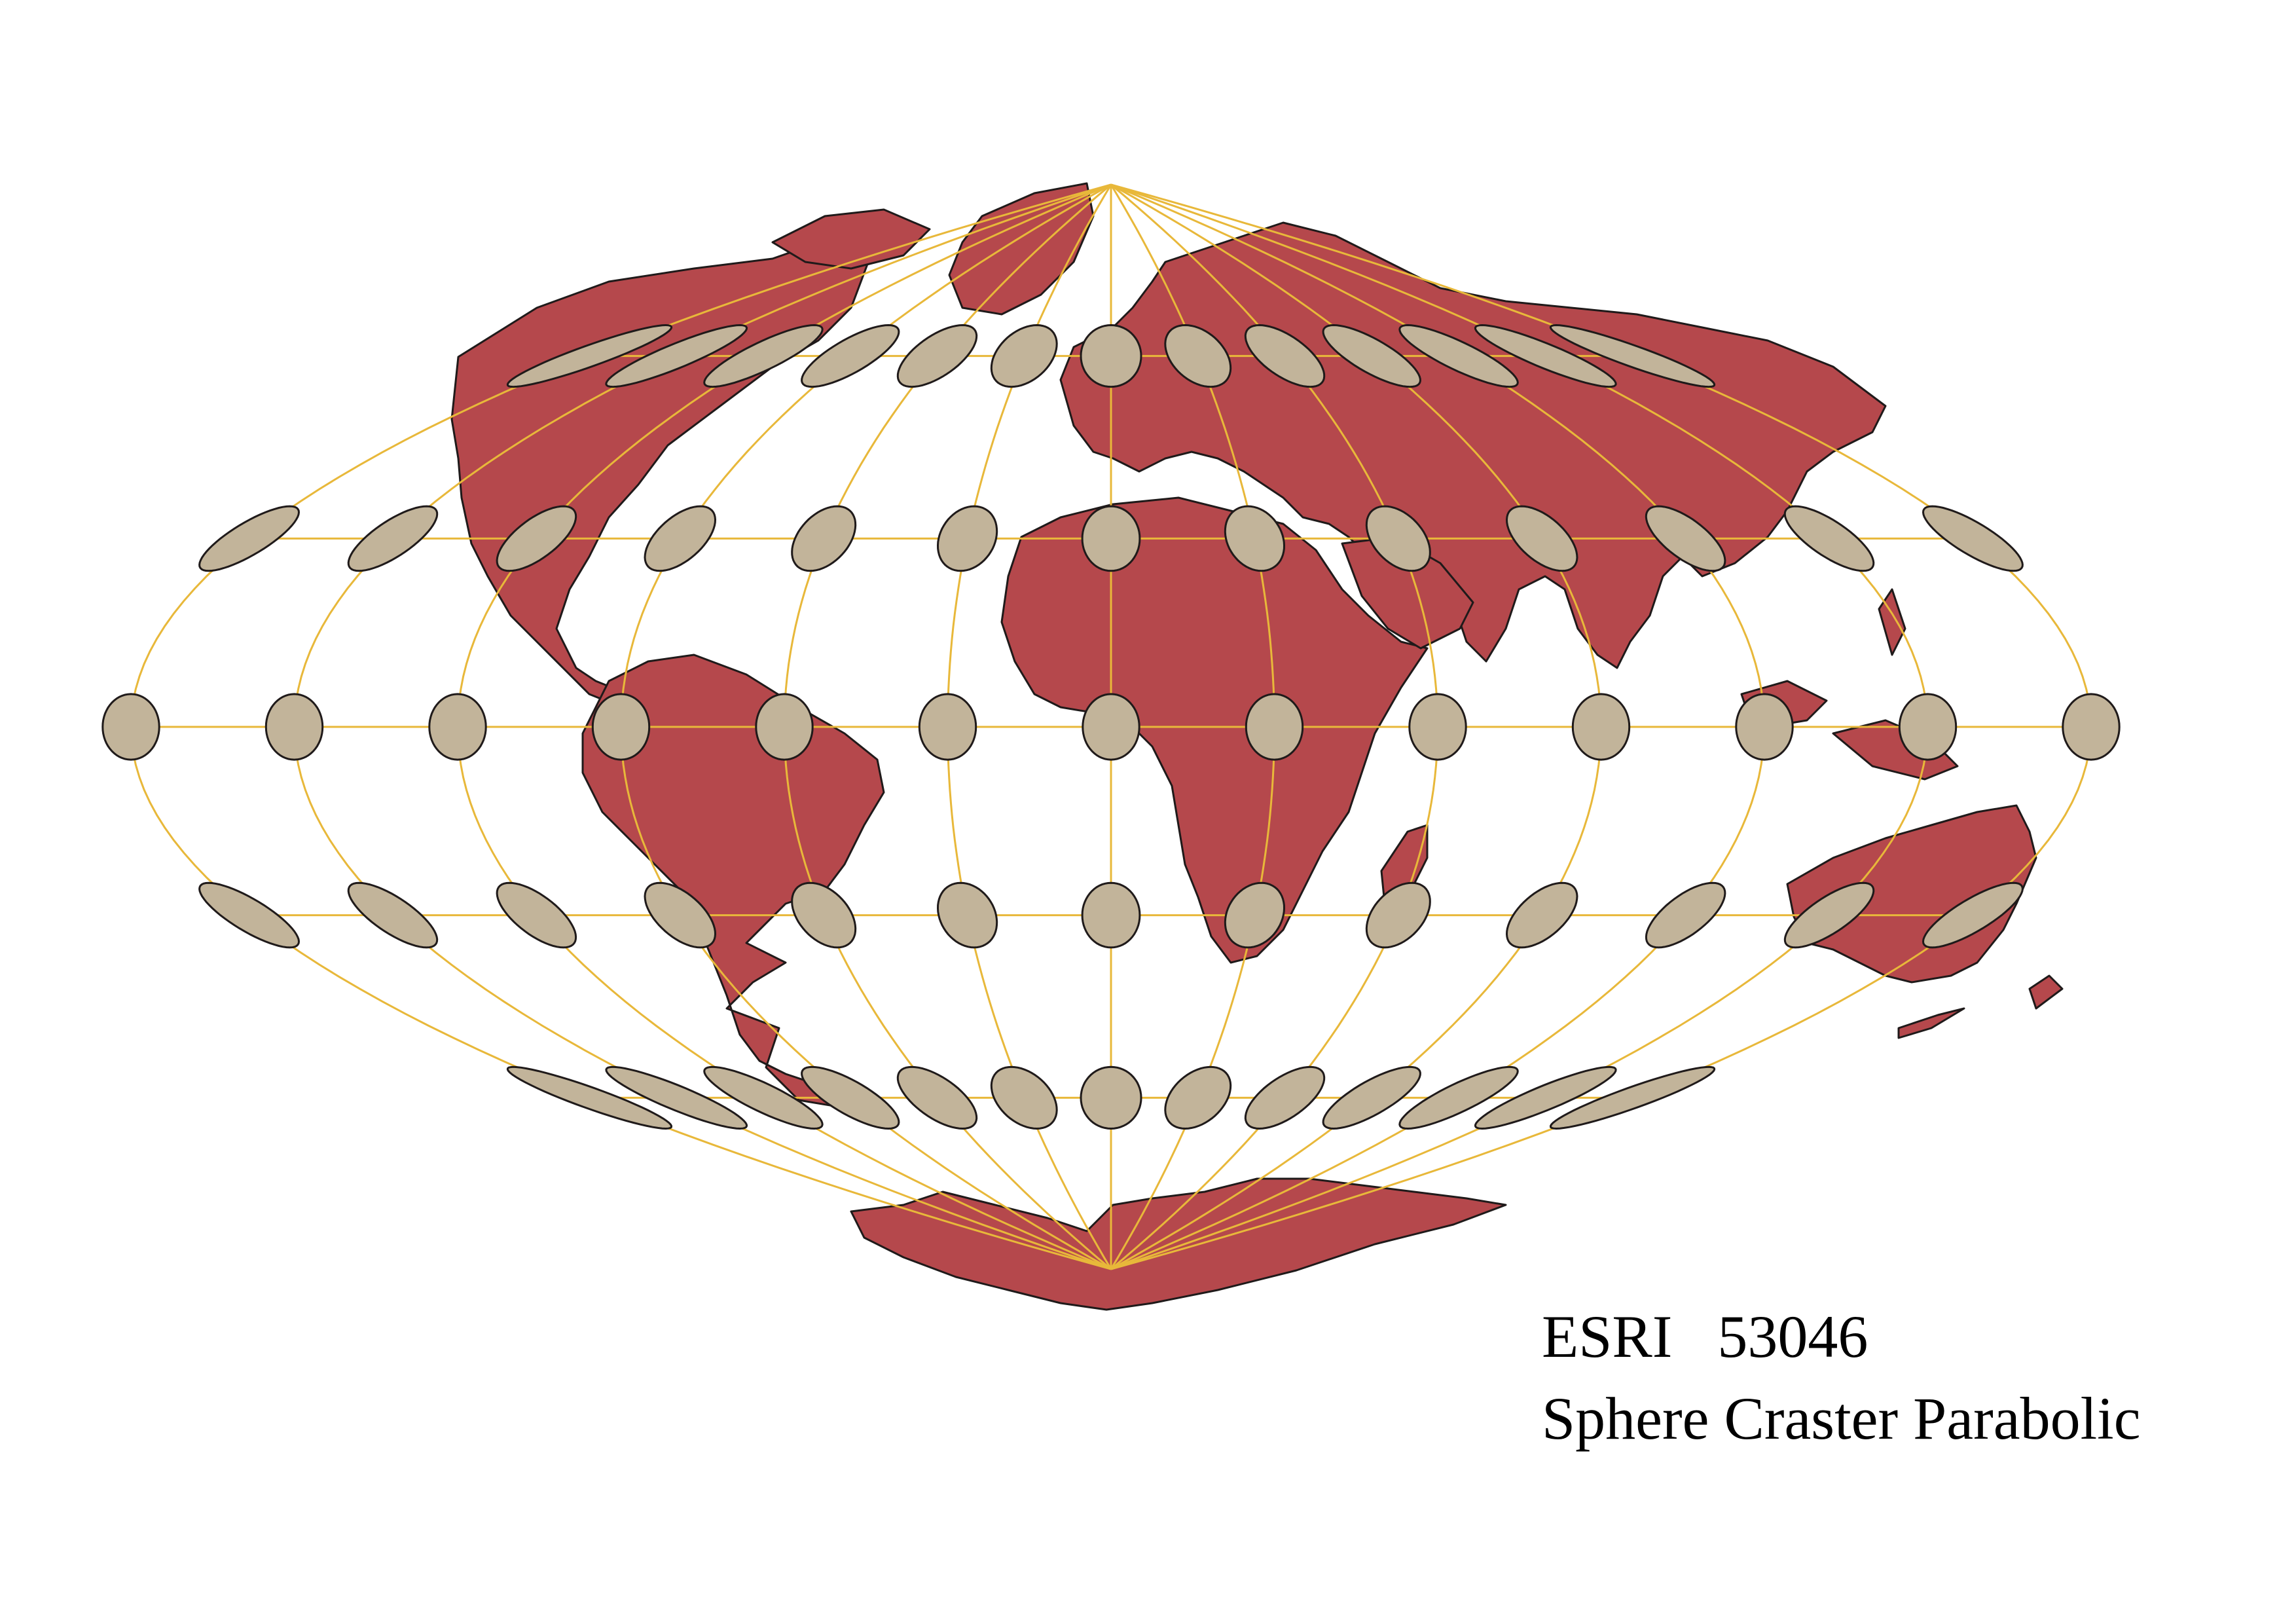  What do you see at coordinates (733, 881) in the screenshot?
I see `landmass-south-america` at bounding box center [733, 881].